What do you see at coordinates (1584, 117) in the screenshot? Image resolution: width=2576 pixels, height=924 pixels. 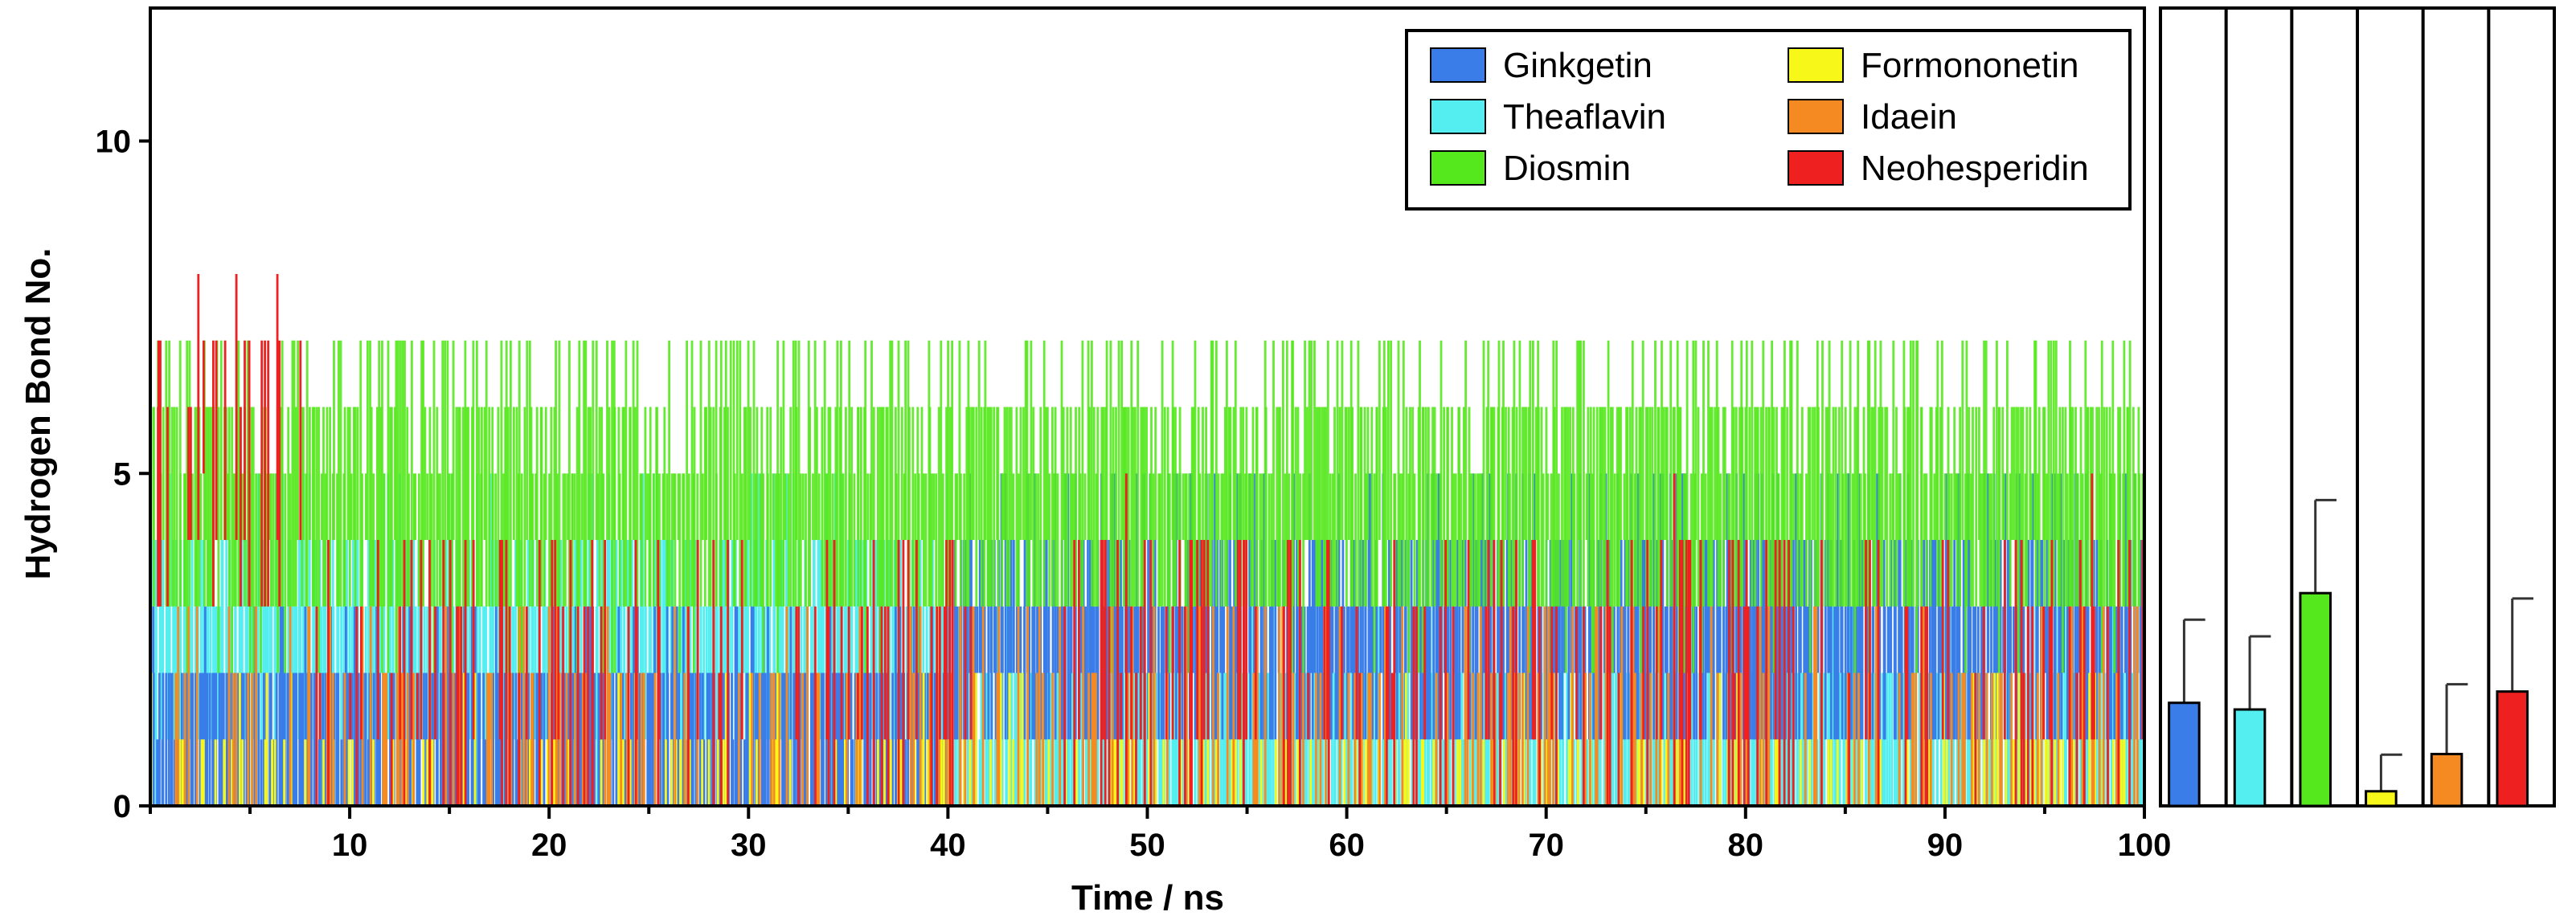 I see `legend-label: Theaflavin` at bounding box center [1584, 117].